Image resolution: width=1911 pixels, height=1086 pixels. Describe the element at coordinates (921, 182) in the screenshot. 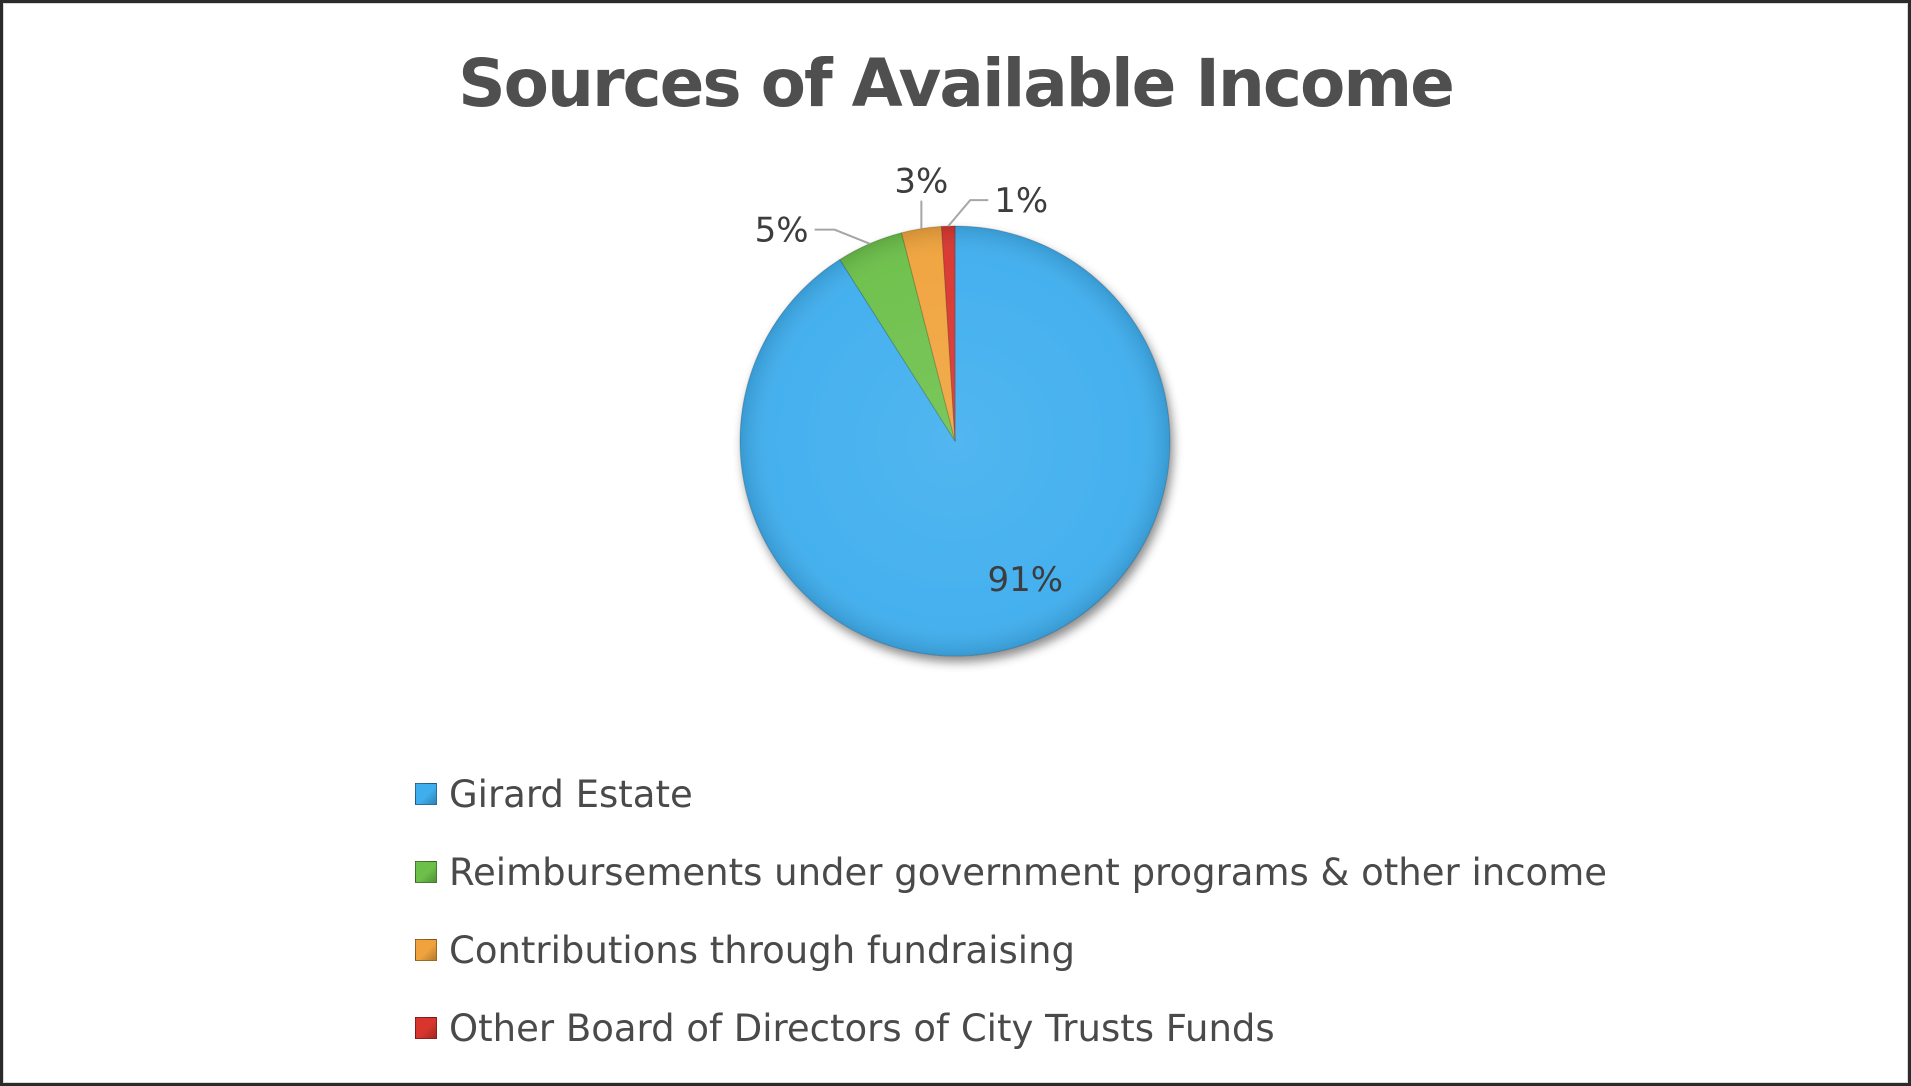

I see `data-label-2: 3%` at that location.